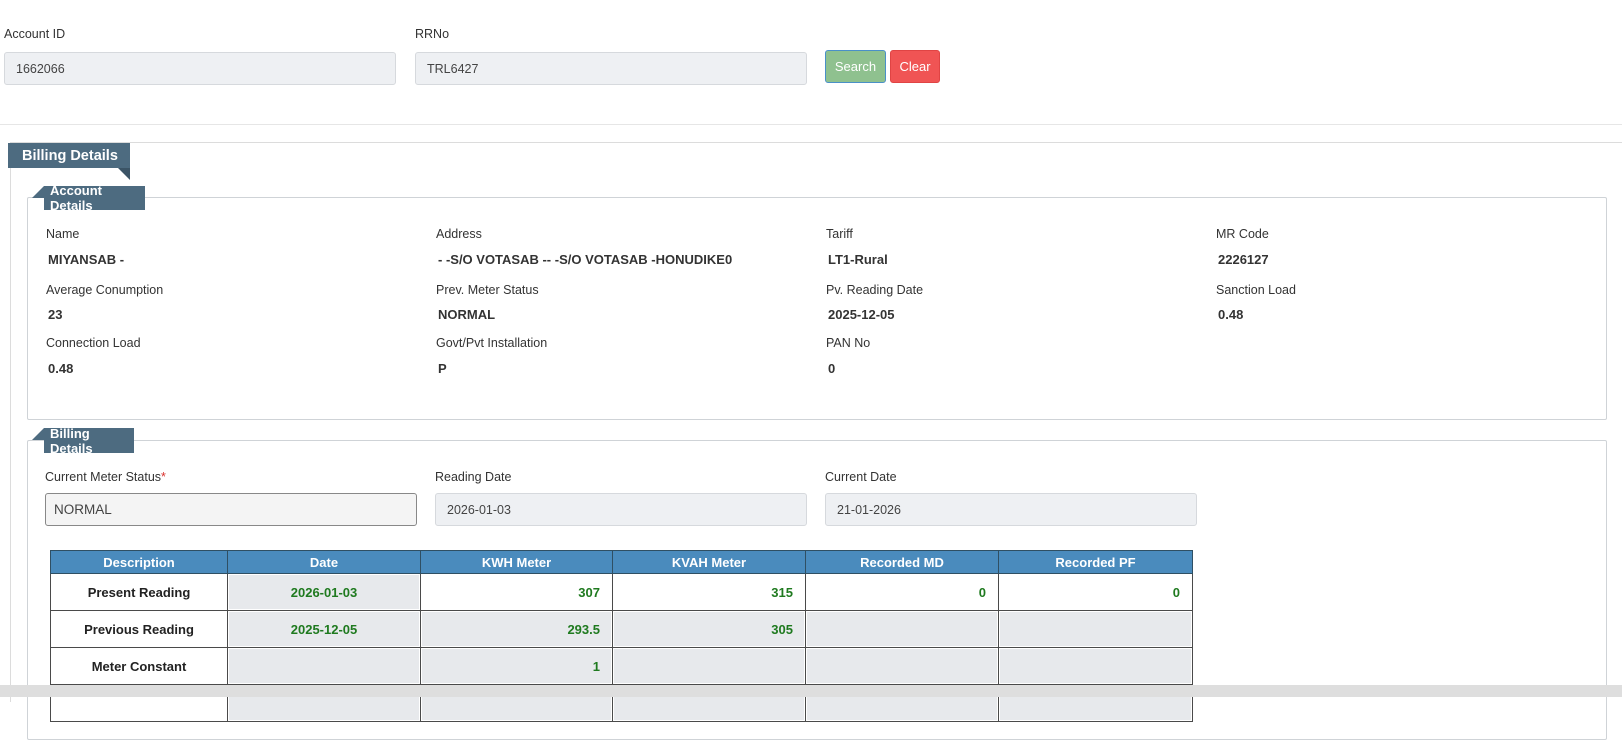  What do you see at coordinates (861, 314) in the screenshot?
I see `field-value: 2025-12-05` at bounding box center [861, 314].